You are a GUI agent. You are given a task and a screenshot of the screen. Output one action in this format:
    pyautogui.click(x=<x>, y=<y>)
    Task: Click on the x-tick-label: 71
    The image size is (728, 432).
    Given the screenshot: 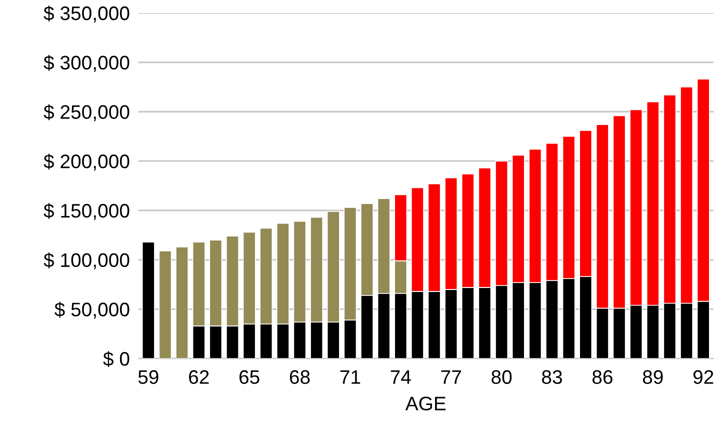 What is the action you would take?
    pyautogui.click(x=350, y=377)
    